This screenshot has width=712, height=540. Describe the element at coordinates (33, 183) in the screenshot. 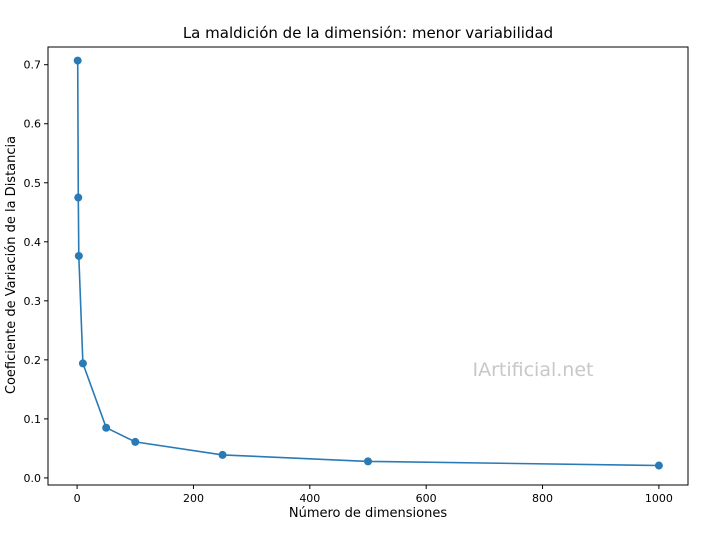

I see `y-tick-label: 0.5` at that location.